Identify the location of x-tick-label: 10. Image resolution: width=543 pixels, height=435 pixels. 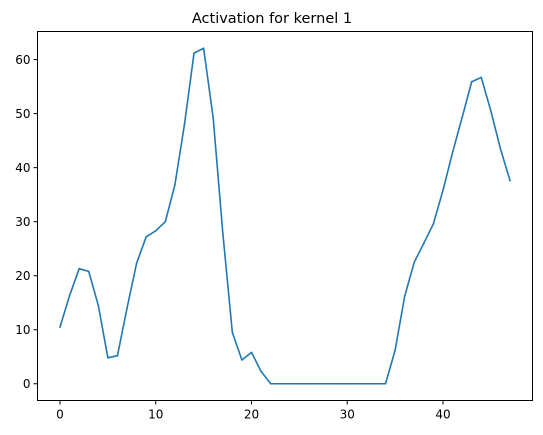
(155, 415).